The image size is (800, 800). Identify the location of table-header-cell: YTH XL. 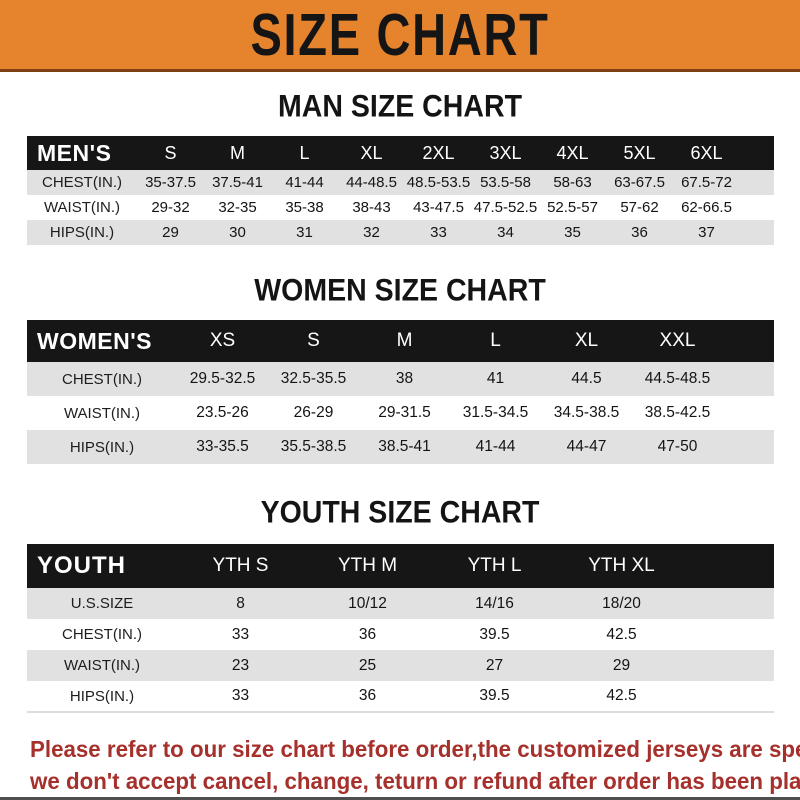
(621, 565).